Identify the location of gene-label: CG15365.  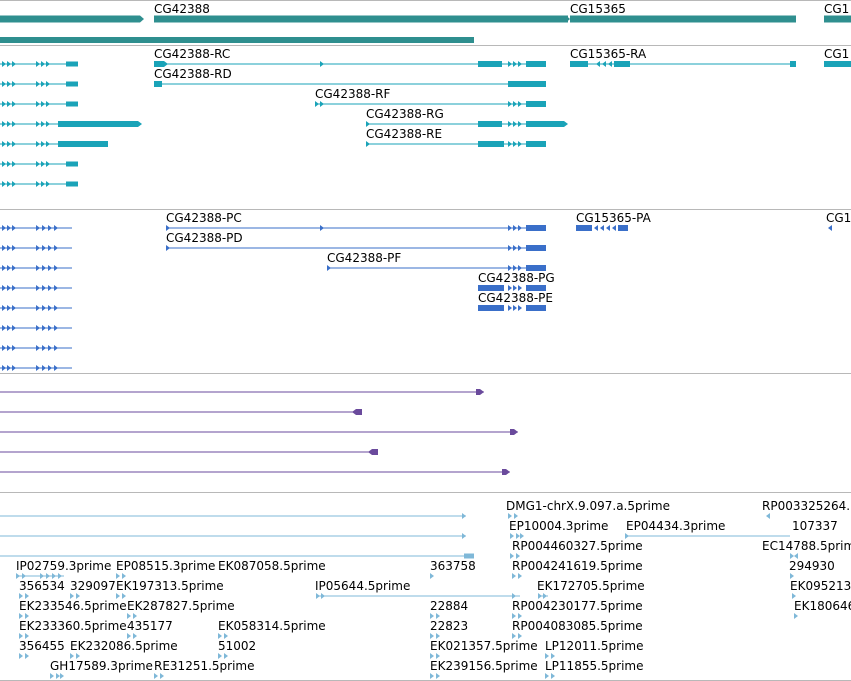
(598, 9).